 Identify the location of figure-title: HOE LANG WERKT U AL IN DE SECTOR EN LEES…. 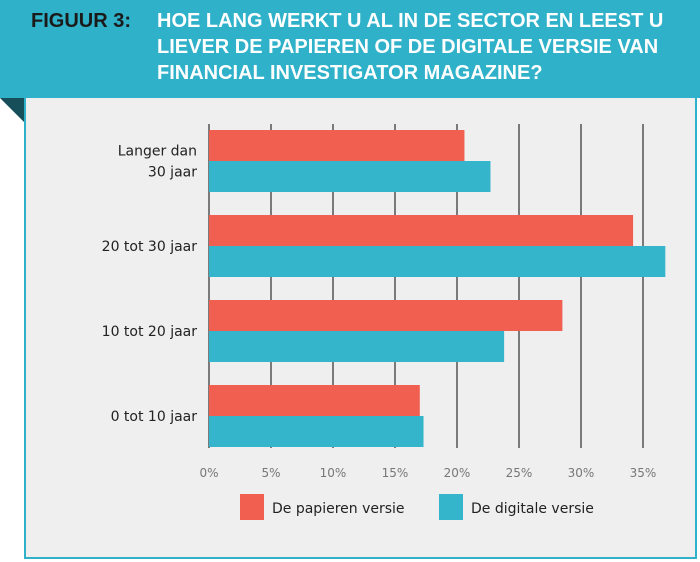
(410, 47).